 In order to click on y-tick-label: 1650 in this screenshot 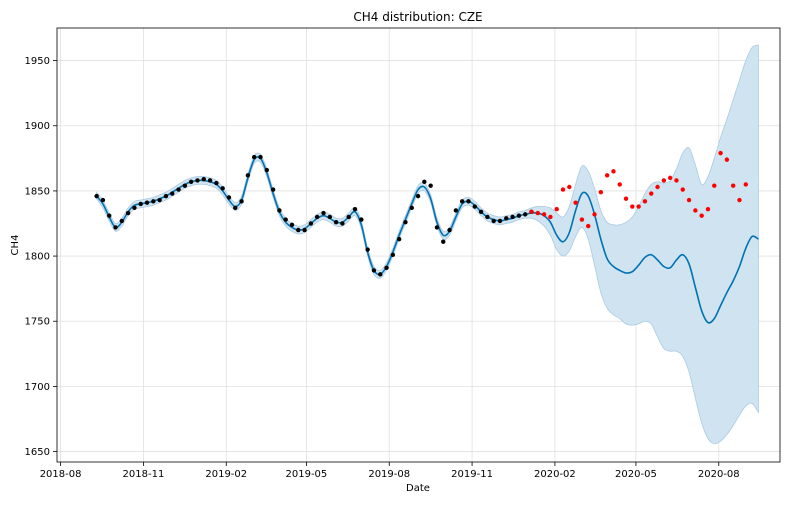, I will do `click(37, 452)`.